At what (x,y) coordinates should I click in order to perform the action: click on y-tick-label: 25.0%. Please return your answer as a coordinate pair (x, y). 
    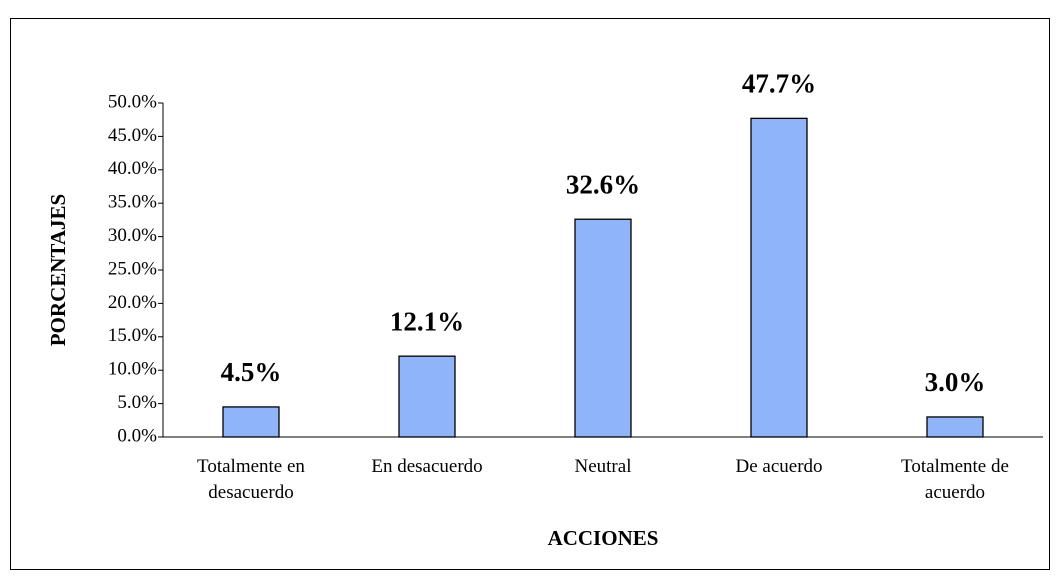
    Looking at the image, I should click on (132, 268).